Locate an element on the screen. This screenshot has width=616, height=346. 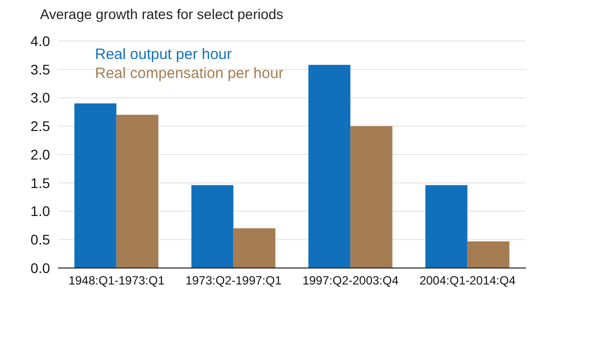
x-tick-label: 1973:Q2-1997:Q1 is located at coordinates (233, 281).